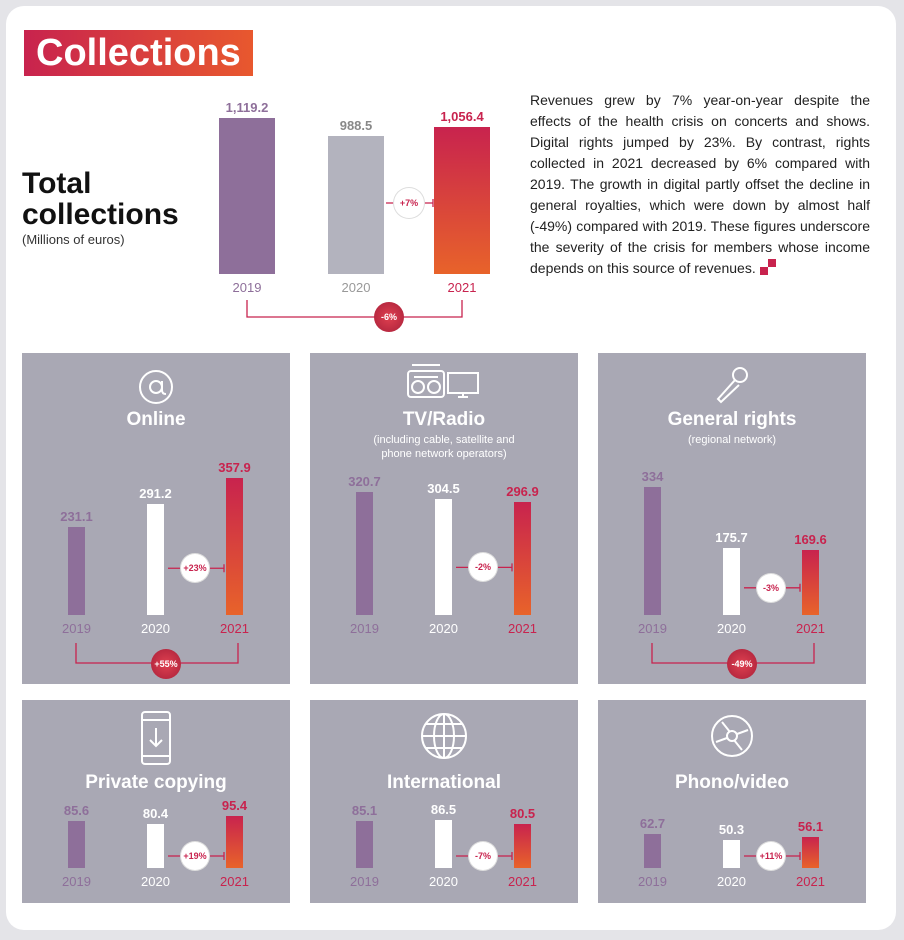  I want to click on change-badge-2020-2021: -2%, so click(483, 567).